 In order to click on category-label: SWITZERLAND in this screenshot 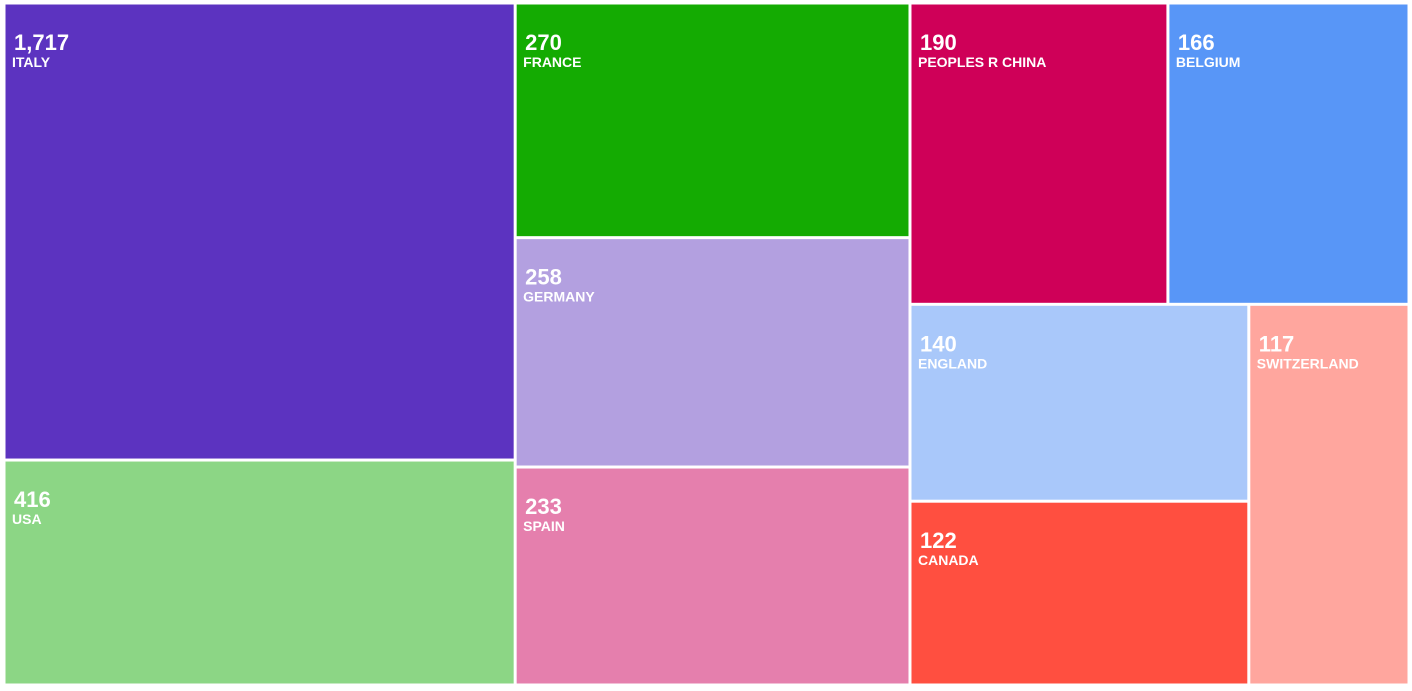, I will do `click(1308, 363)`.